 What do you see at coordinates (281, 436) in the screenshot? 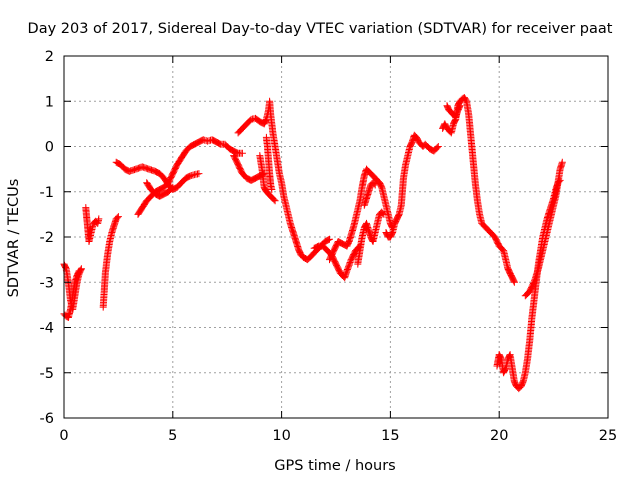
I see `x-tick-label: 10` at bounding box center [281, 436].